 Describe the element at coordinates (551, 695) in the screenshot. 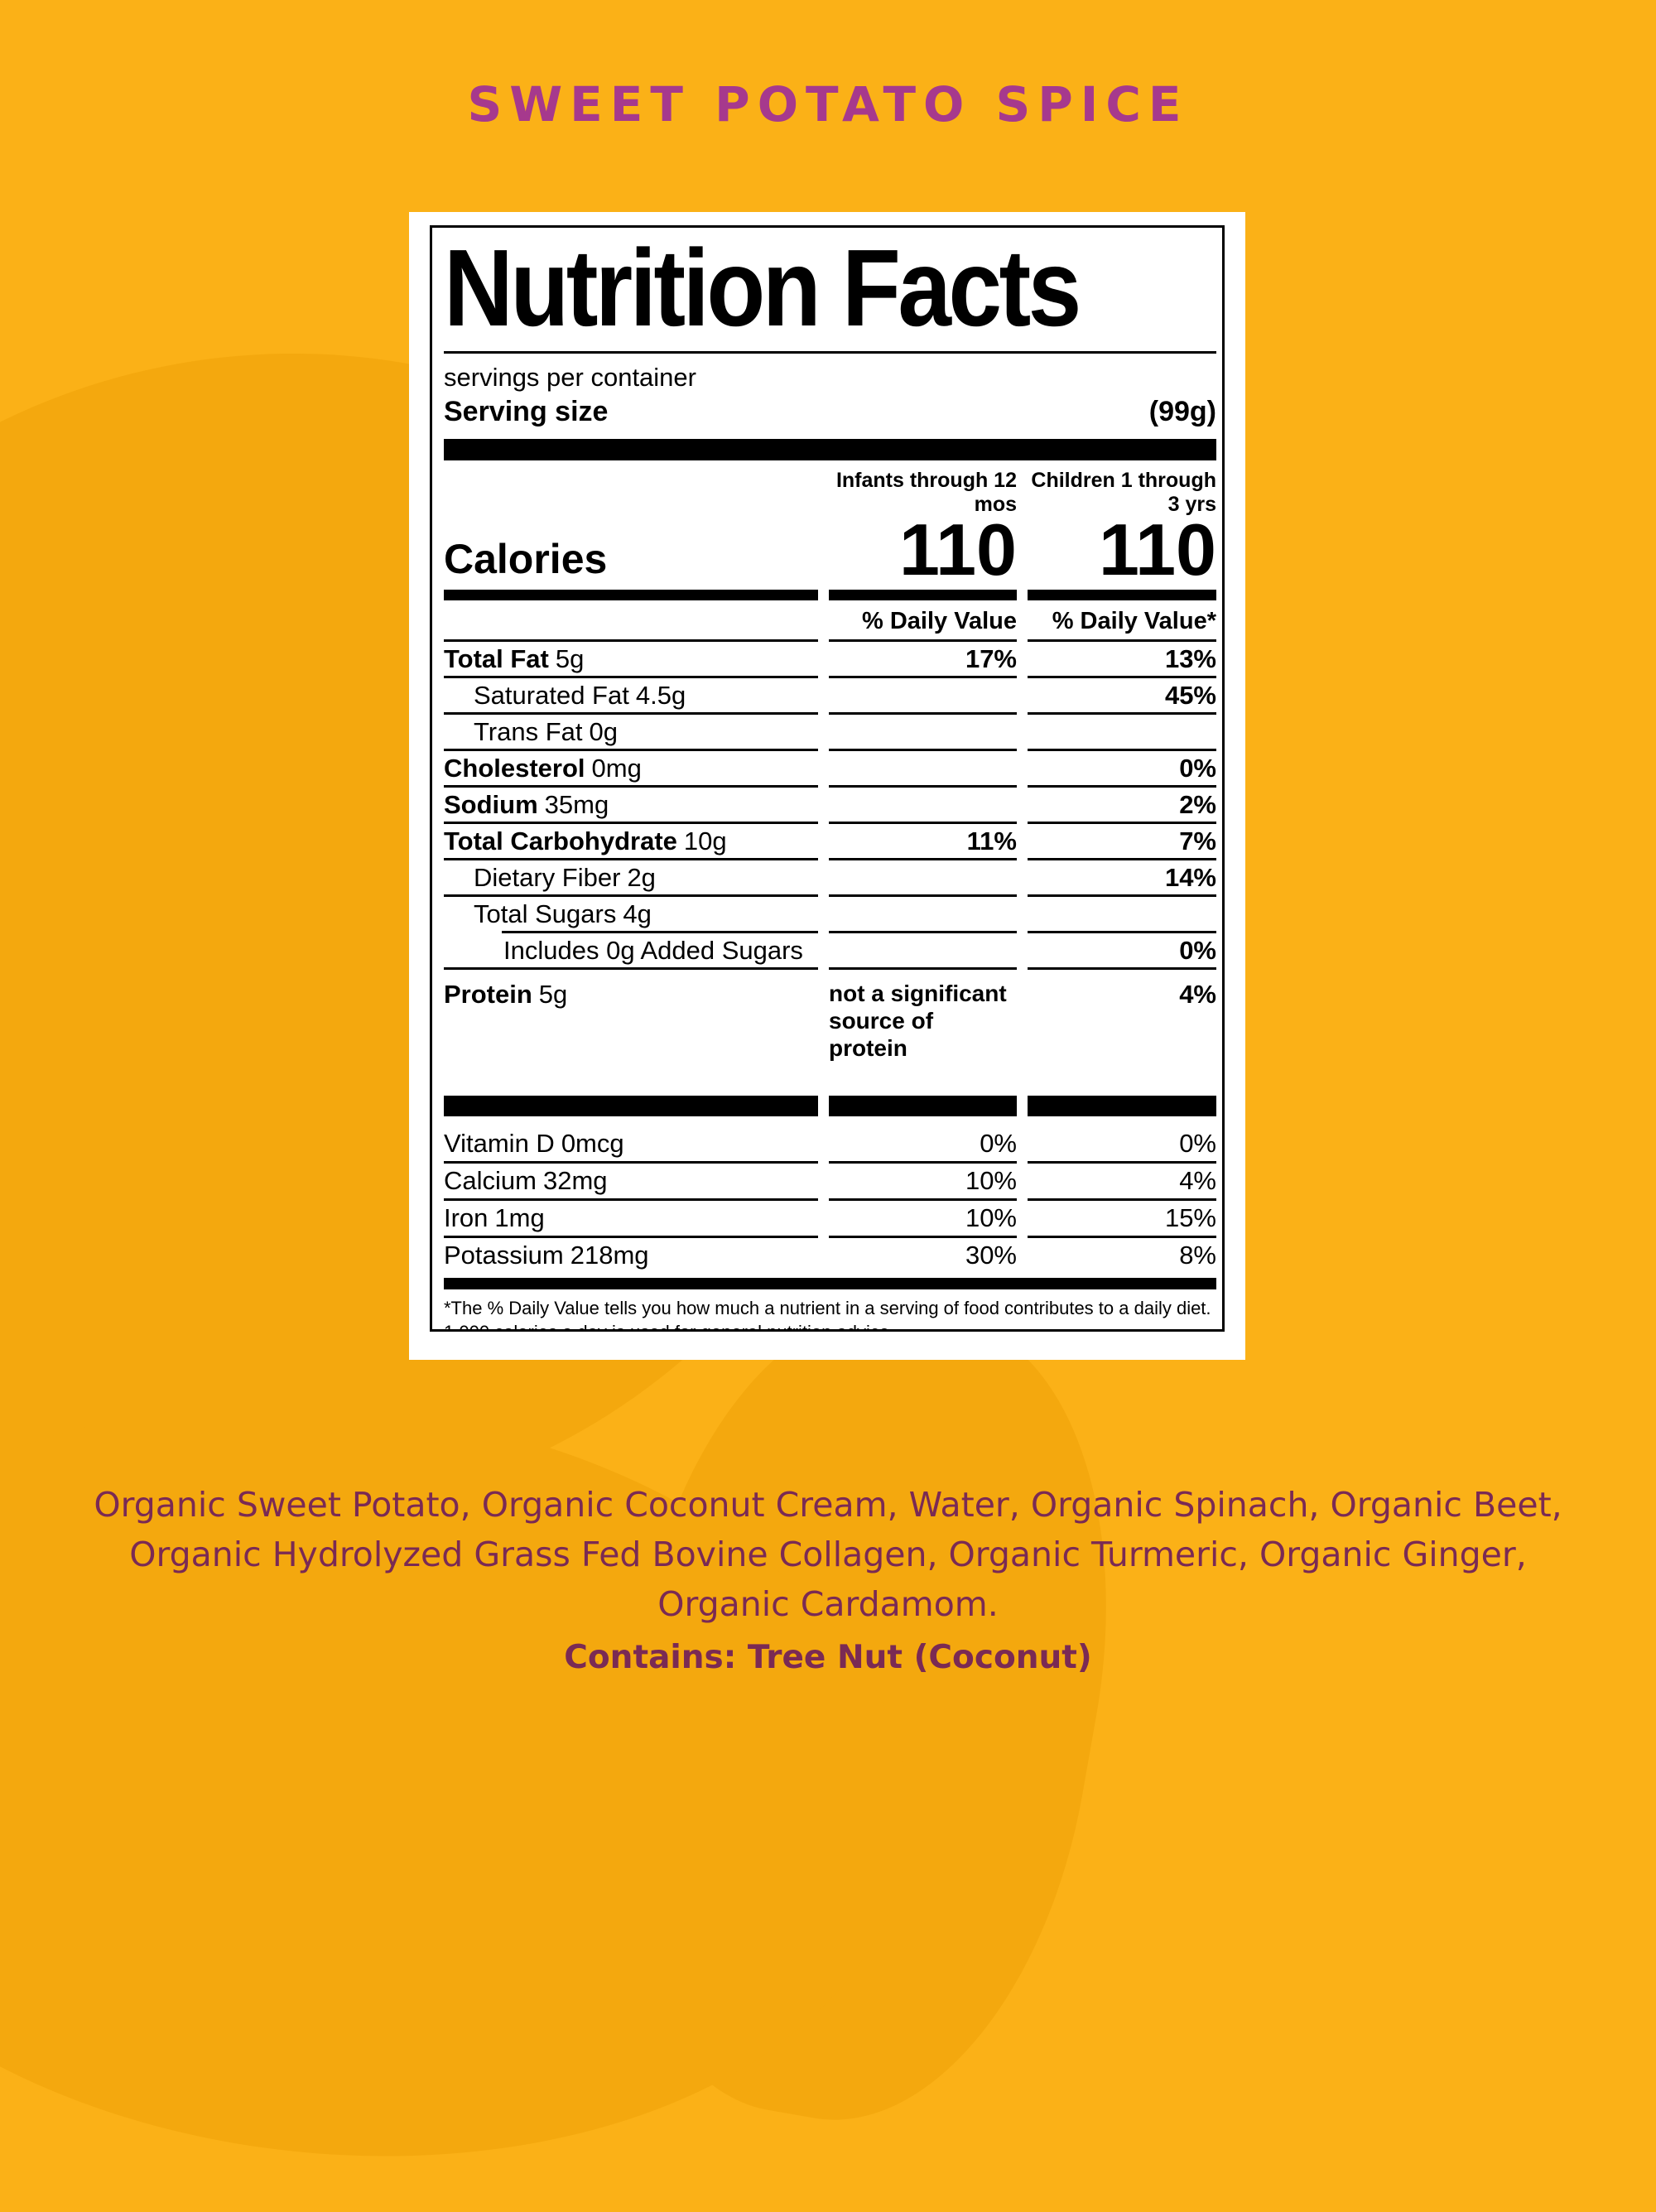

I see `nutrient-name: Saturated Fat` at that location.